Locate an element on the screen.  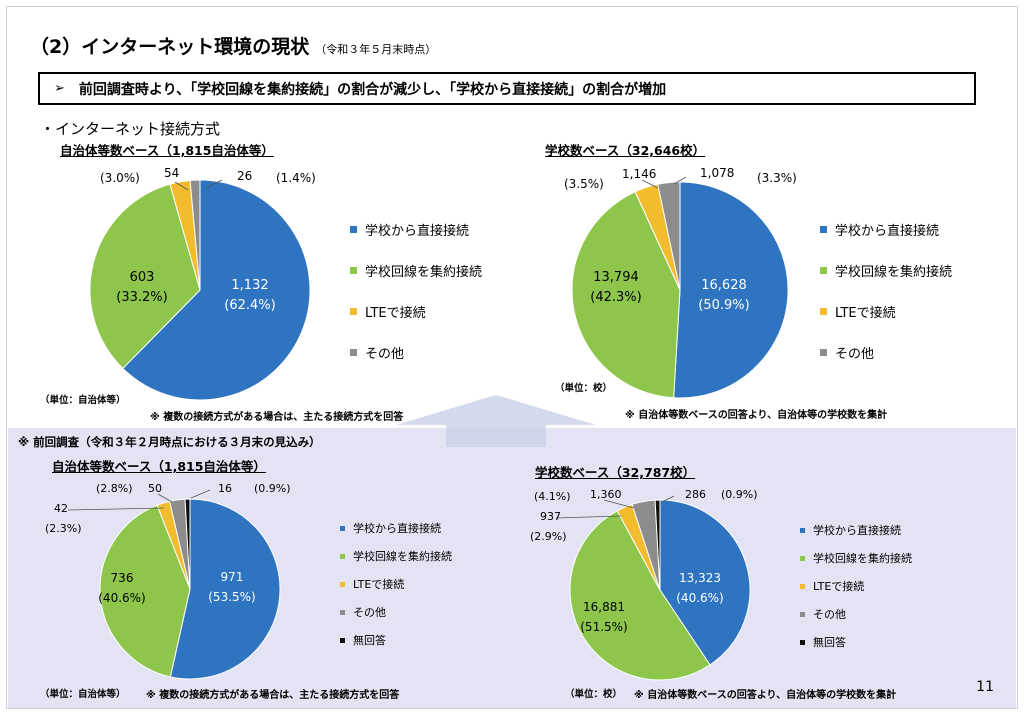
data-label-direct-value: 16,628 is located at coordinates (724, 285).